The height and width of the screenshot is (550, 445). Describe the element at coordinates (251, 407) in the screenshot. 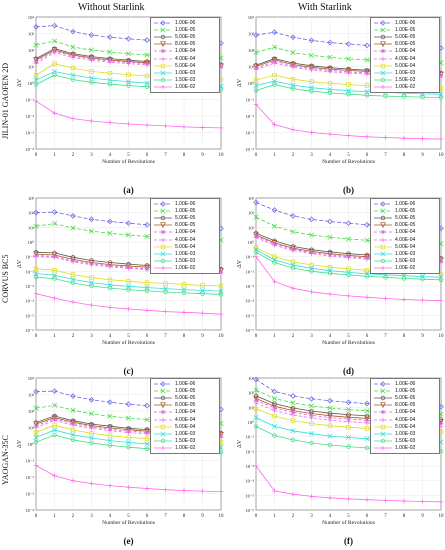

I see `y-tick-label: 10¹` at that location.